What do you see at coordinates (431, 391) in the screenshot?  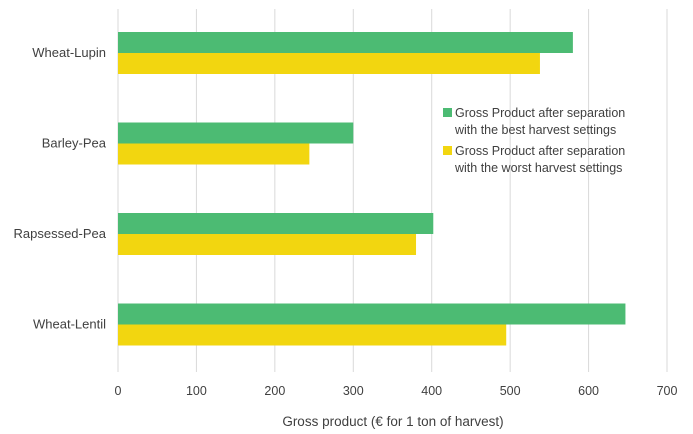 I see `x-tick-label: 400` at bounding box center [431, 391].